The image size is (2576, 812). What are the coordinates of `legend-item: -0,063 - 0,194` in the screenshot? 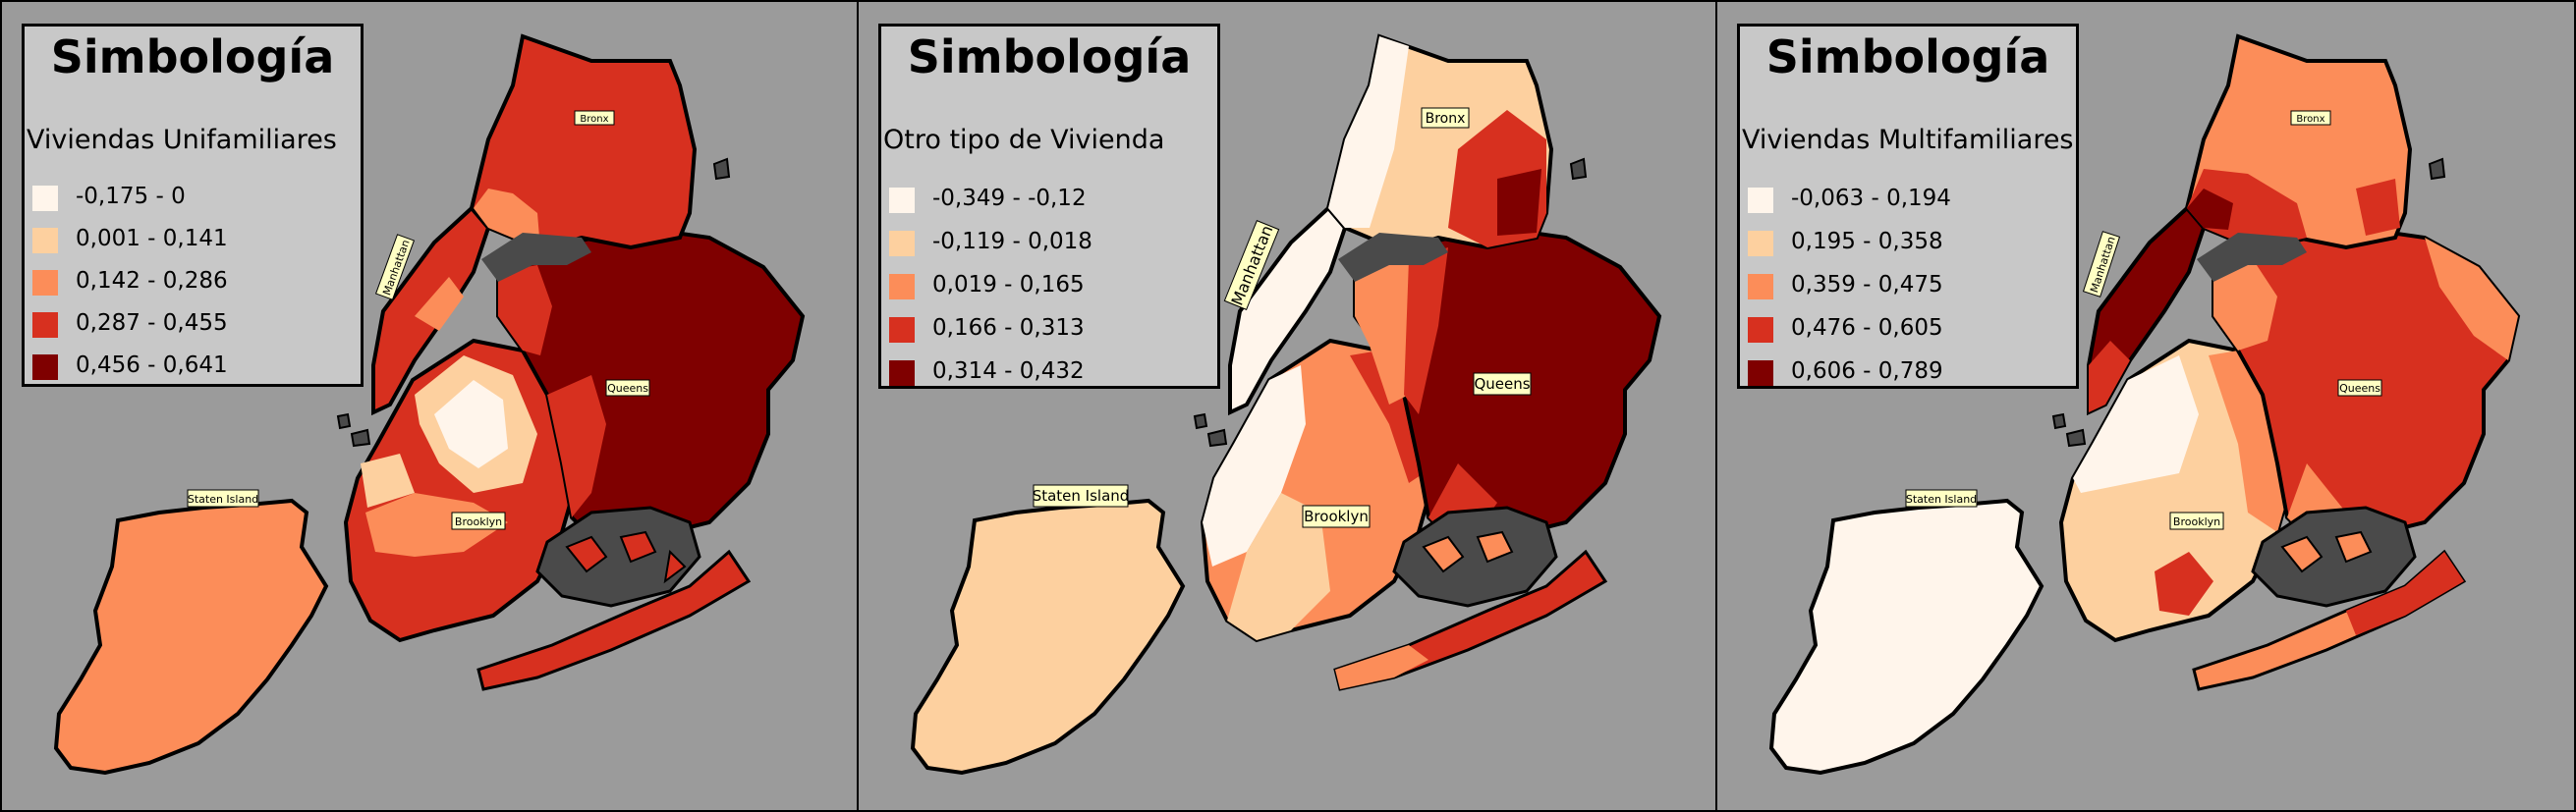 It's located at (1910, 200).